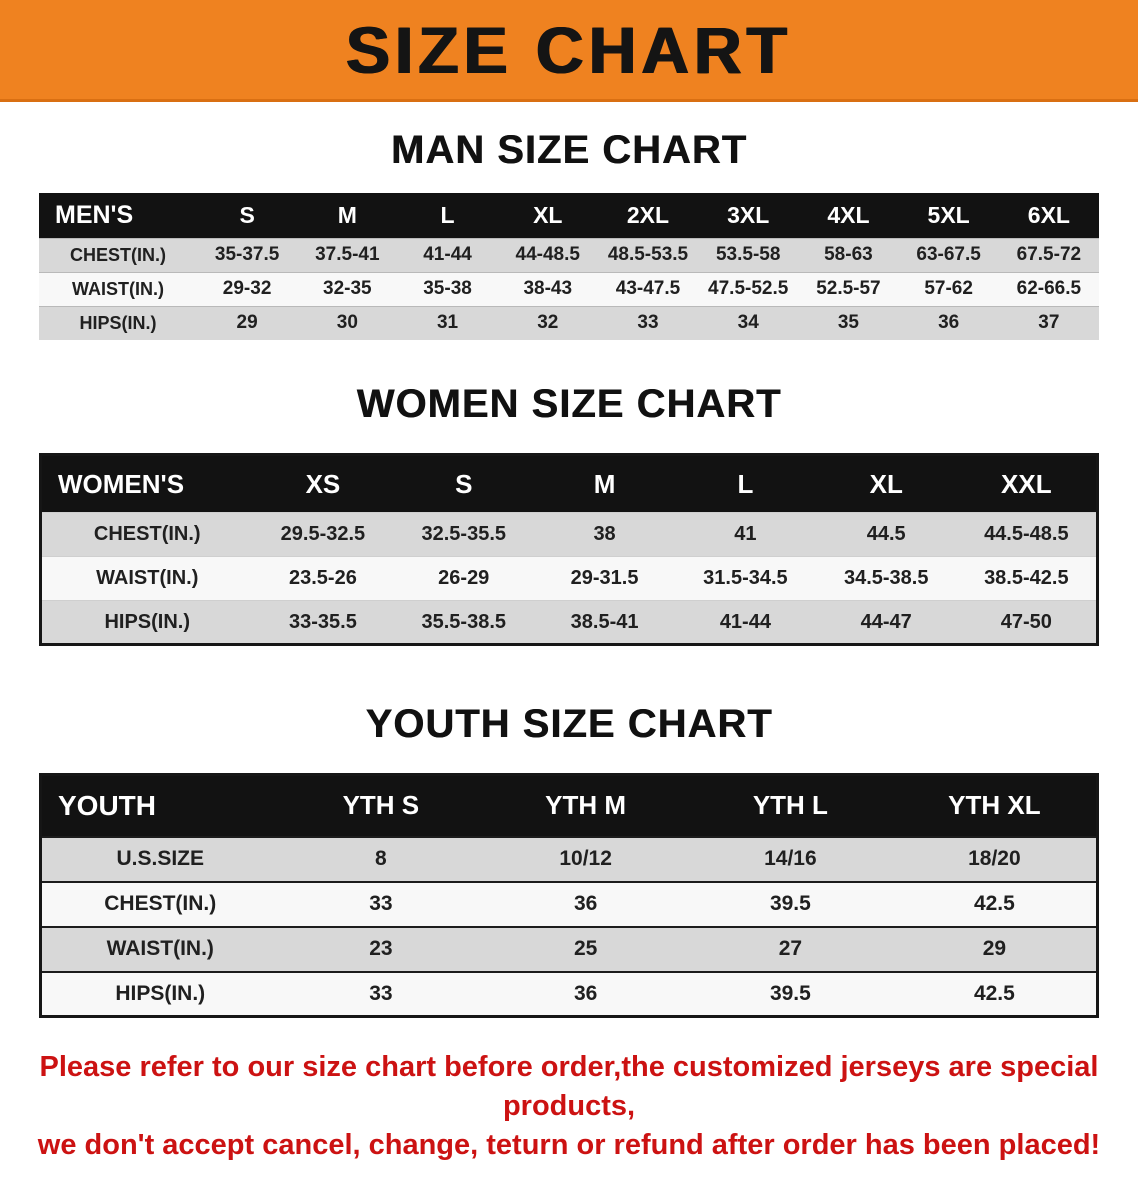  I want to click on data-cell: 23, so click(381, 949).